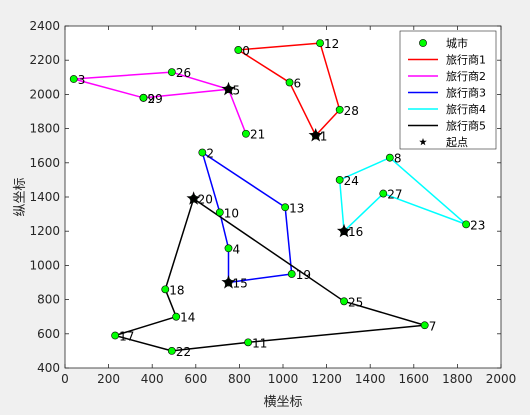 The height and width of the screenshot is (415, 530). I want to click on city-label: 28, so click(351, 111).